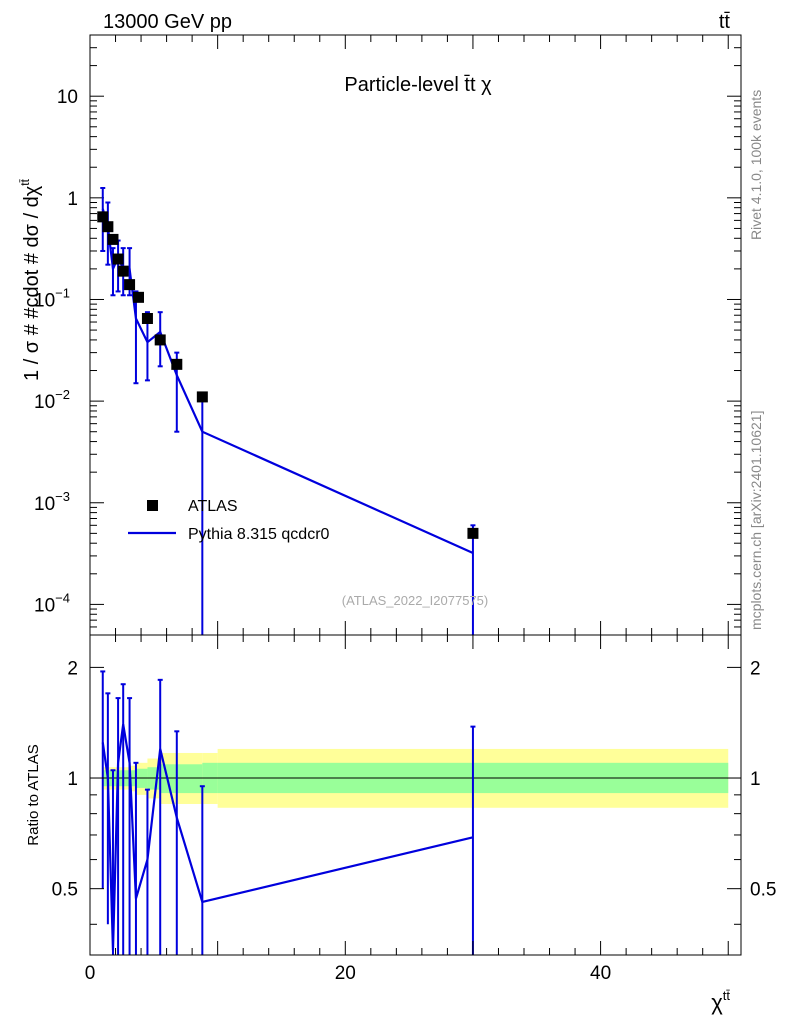  Describe the element at coordinates (756, 520) in the screenshot. I see `mcplots-label: mcplots.cern.ch [arXiv:2401.10621]` at that location.